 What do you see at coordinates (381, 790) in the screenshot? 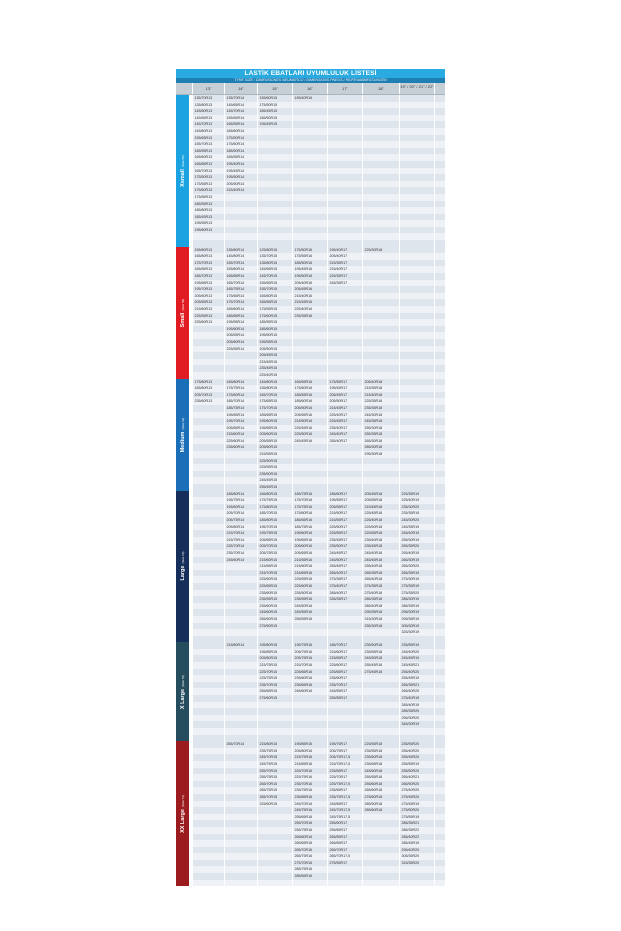
I see `tyre-size-cell: 265/60R18` at bounding box center [381, 790].